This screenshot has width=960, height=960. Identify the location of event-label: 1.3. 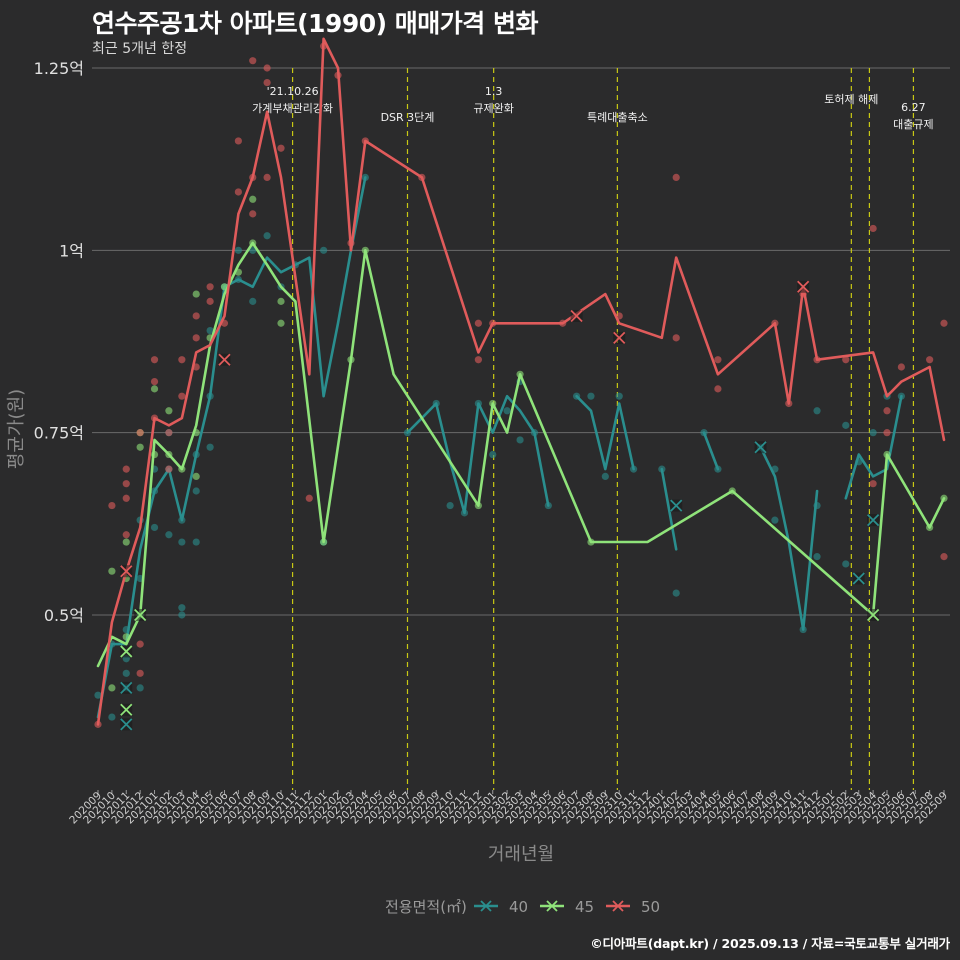
(494, 91).